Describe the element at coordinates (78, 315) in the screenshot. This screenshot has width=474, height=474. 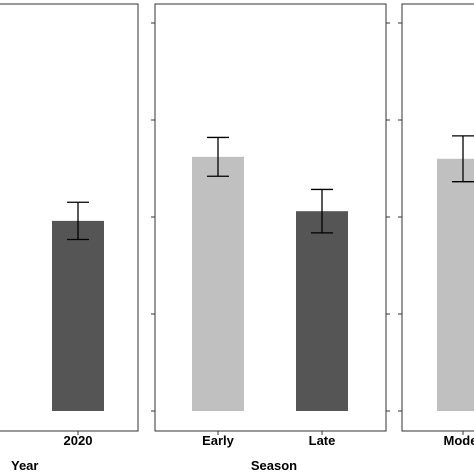
I see `bar-year-2020` at that location.